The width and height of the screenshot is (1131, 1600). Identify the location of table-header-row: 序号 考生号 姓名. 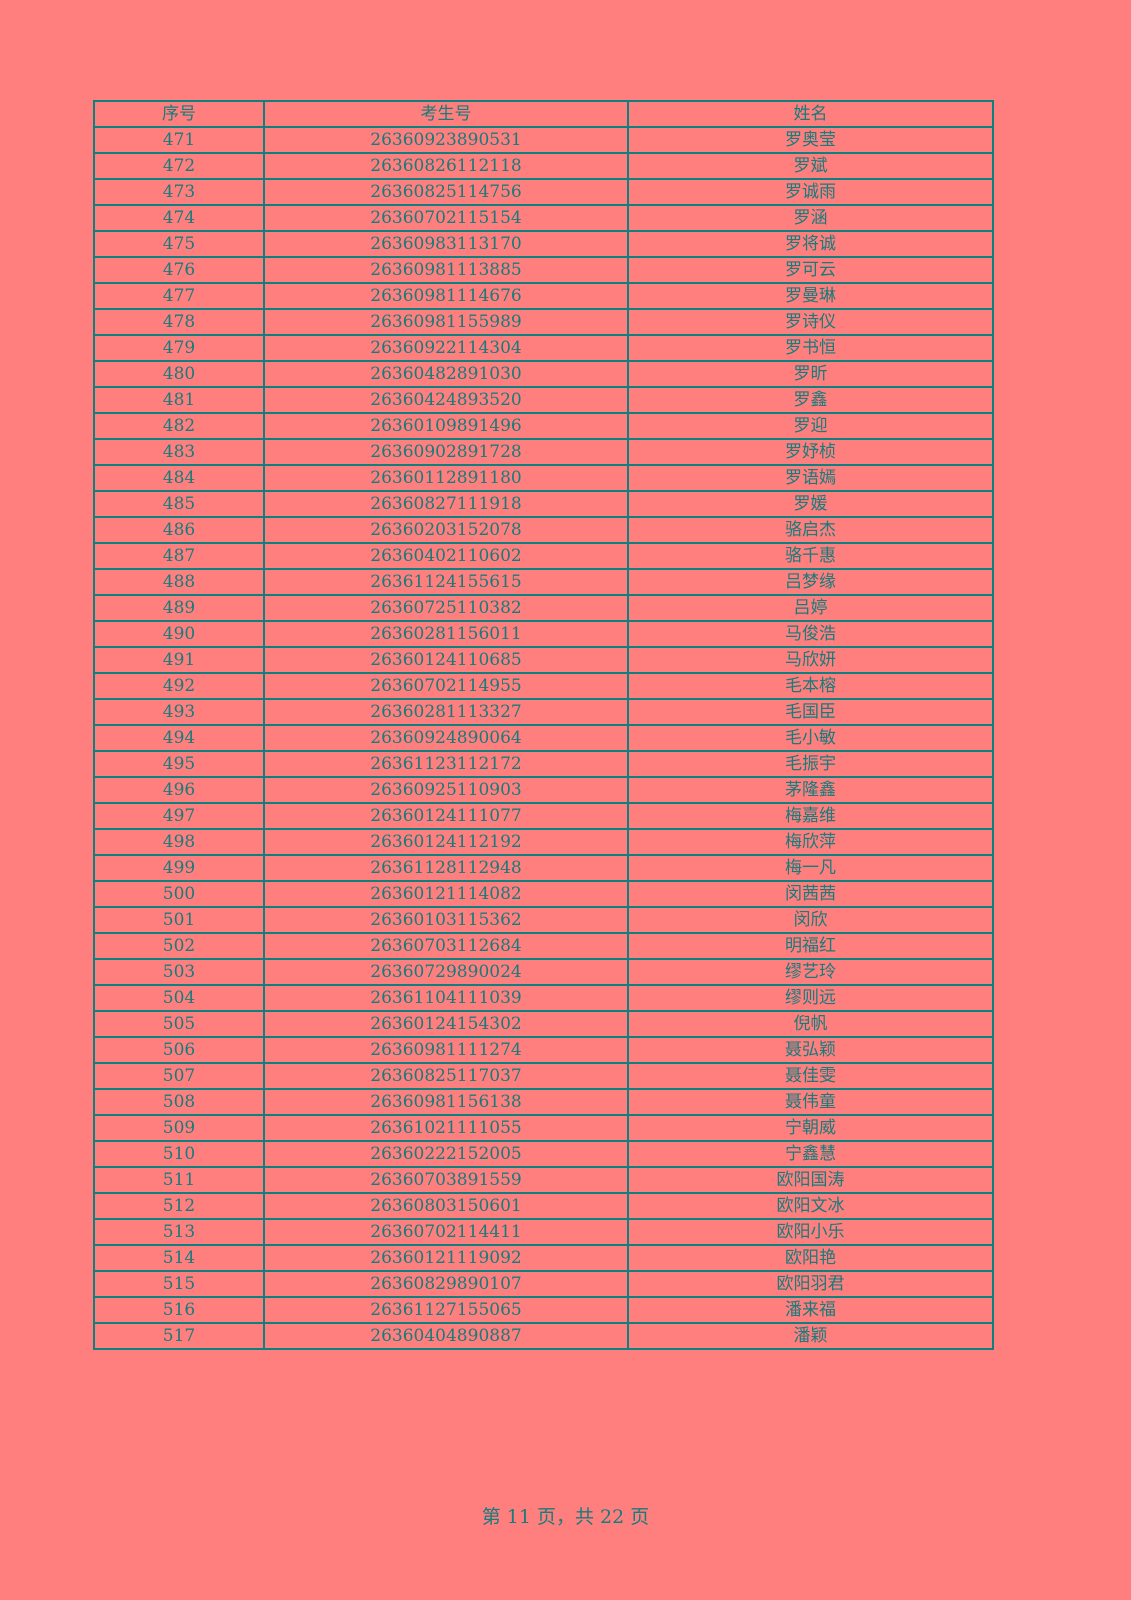
(543, 114).